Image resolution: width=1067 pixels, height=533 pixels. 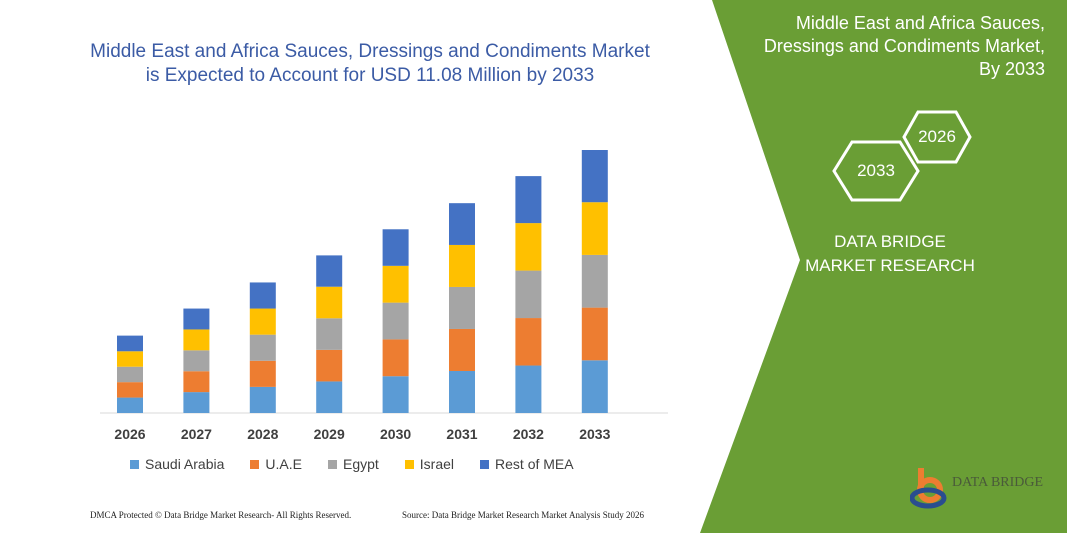 I want to click on bar-segment-u-a-e-2032, so click(x=528, y=342).